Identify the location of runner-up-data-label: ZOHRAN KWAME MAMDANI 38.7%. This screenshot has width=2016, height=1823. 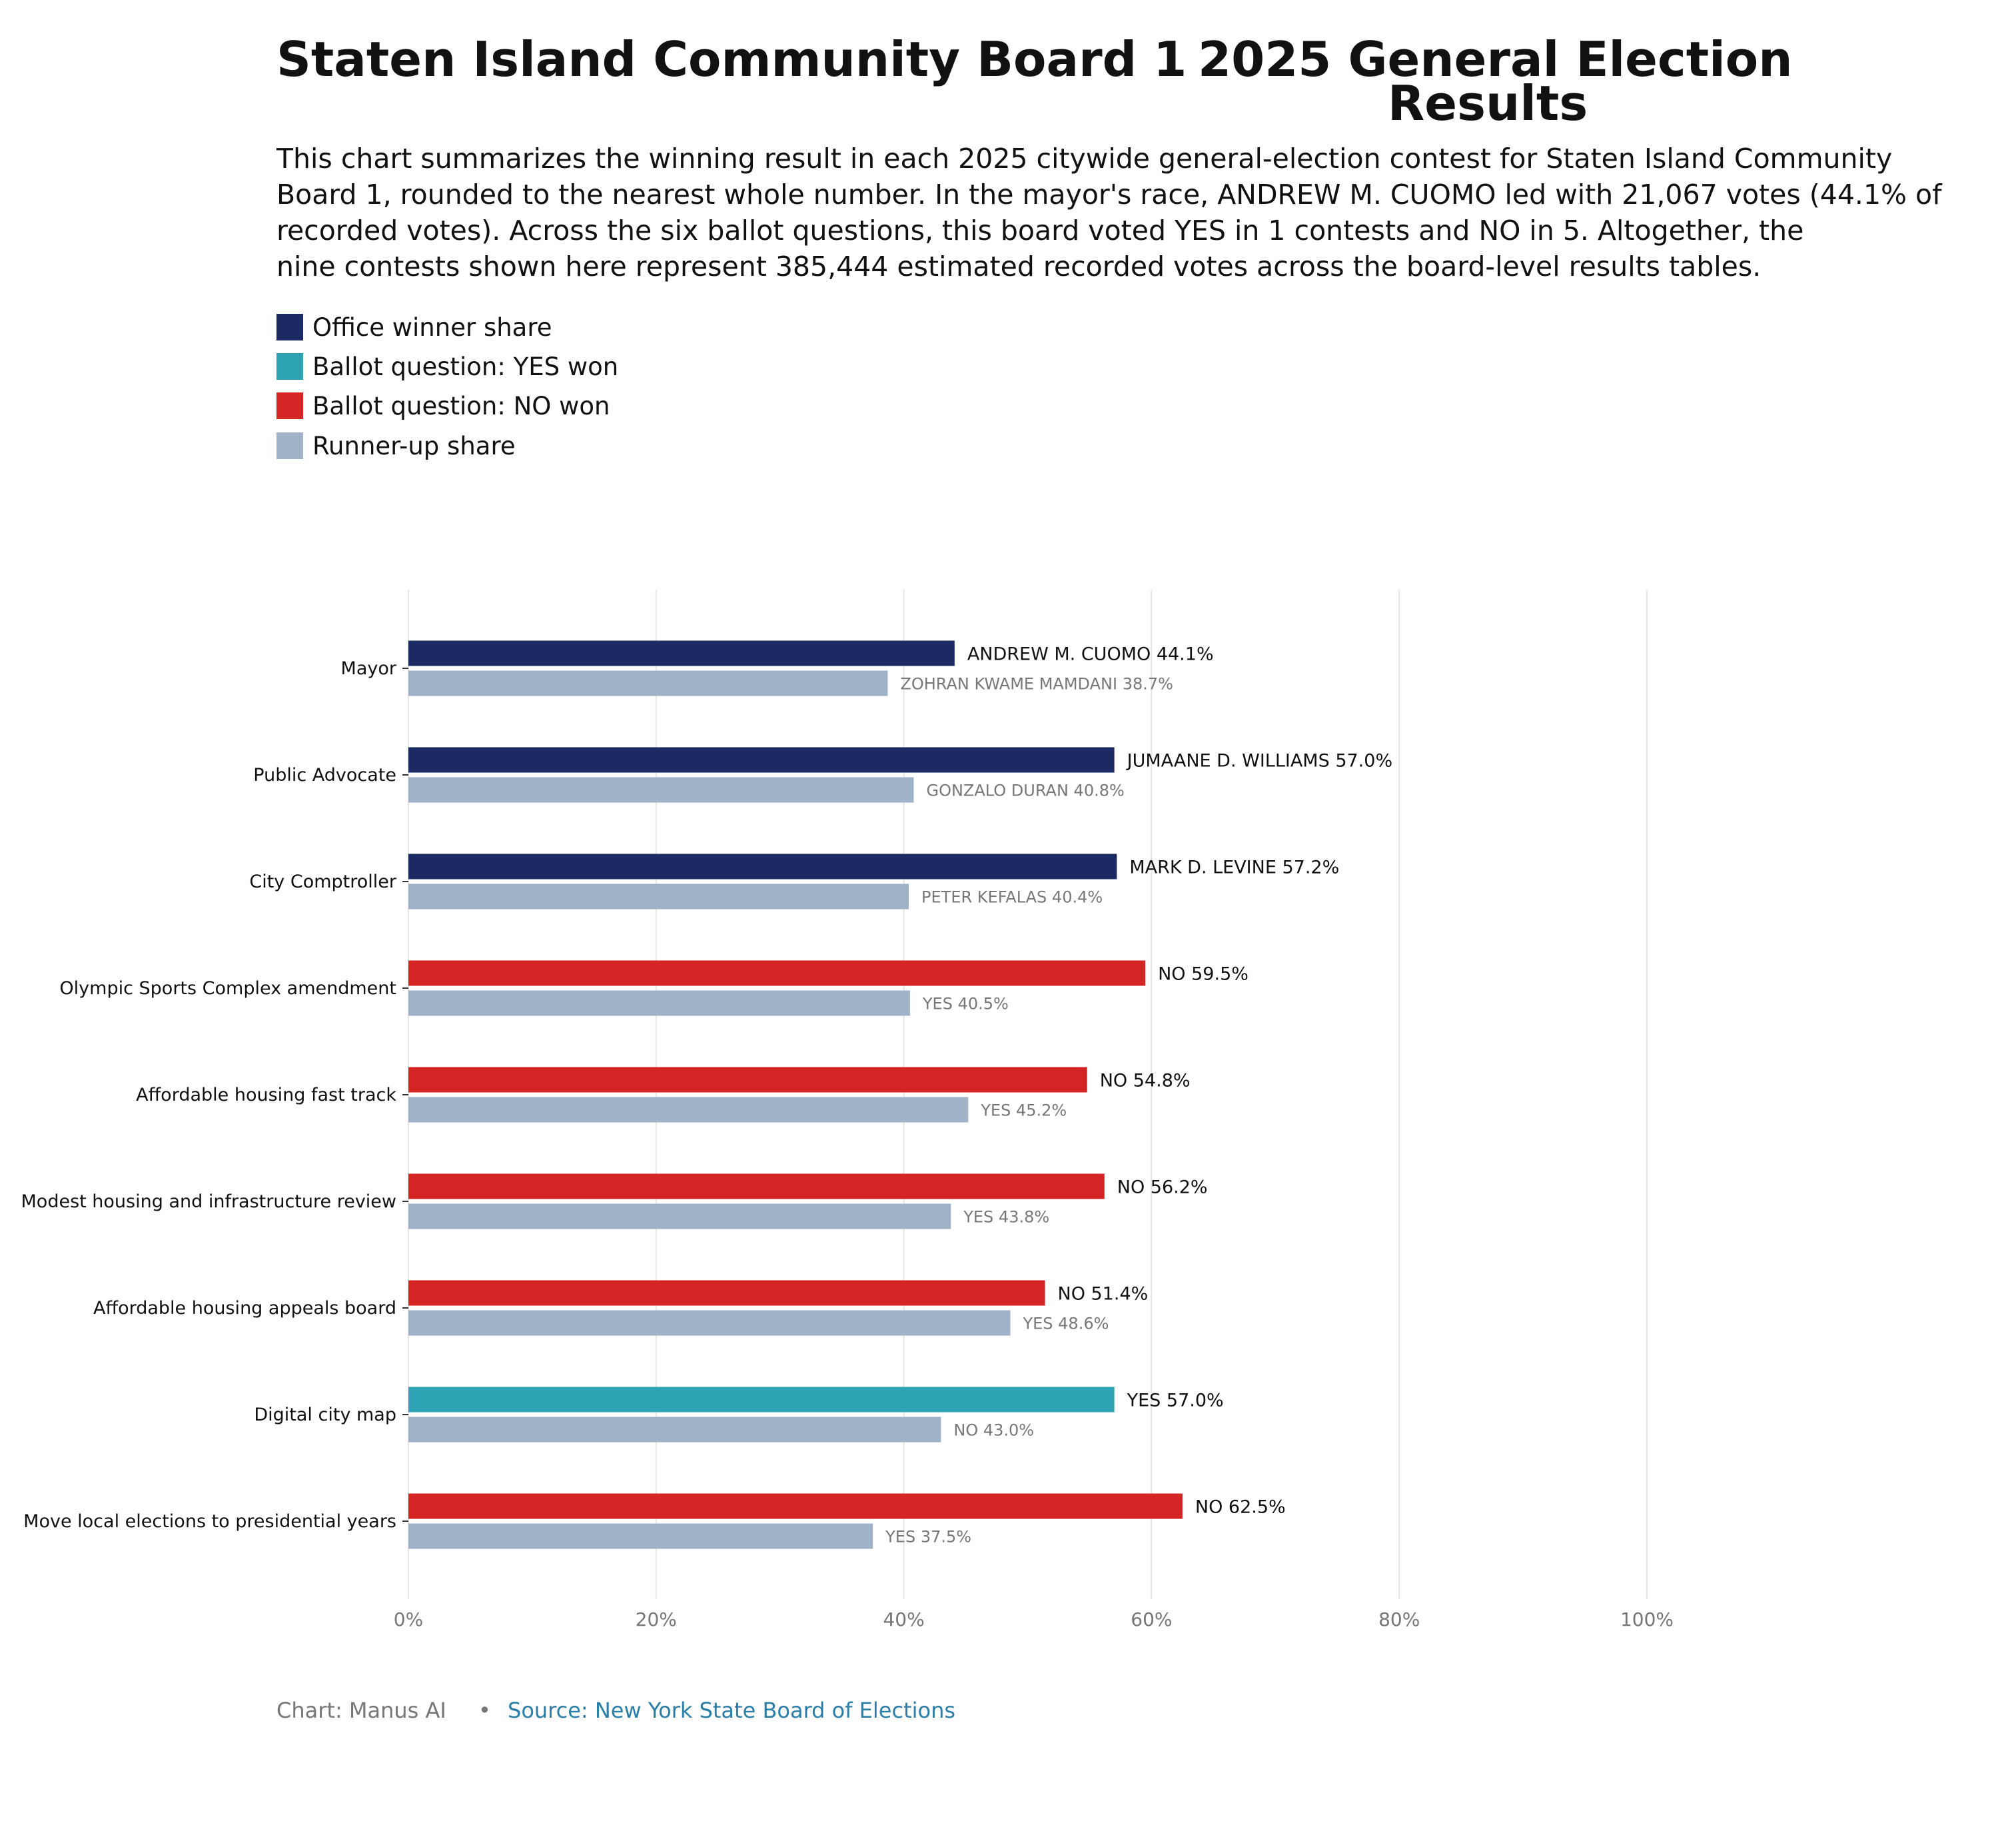
(1036, 684).